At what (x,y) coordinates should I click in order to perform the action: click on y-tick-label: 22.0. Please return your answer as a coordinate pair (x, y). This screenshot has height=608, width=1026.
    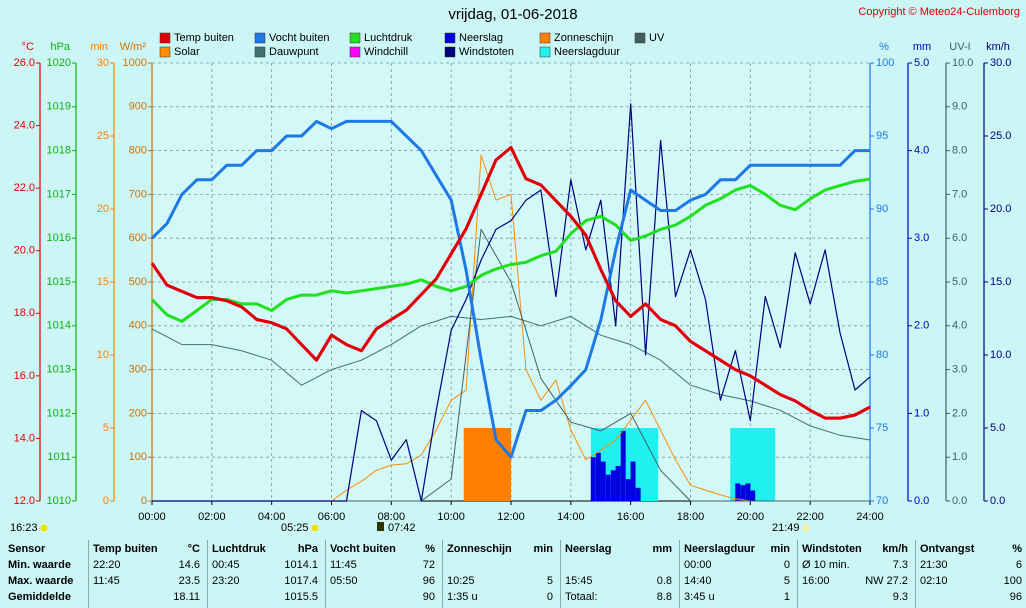
    Looking at the image, I should click on (24, 188).